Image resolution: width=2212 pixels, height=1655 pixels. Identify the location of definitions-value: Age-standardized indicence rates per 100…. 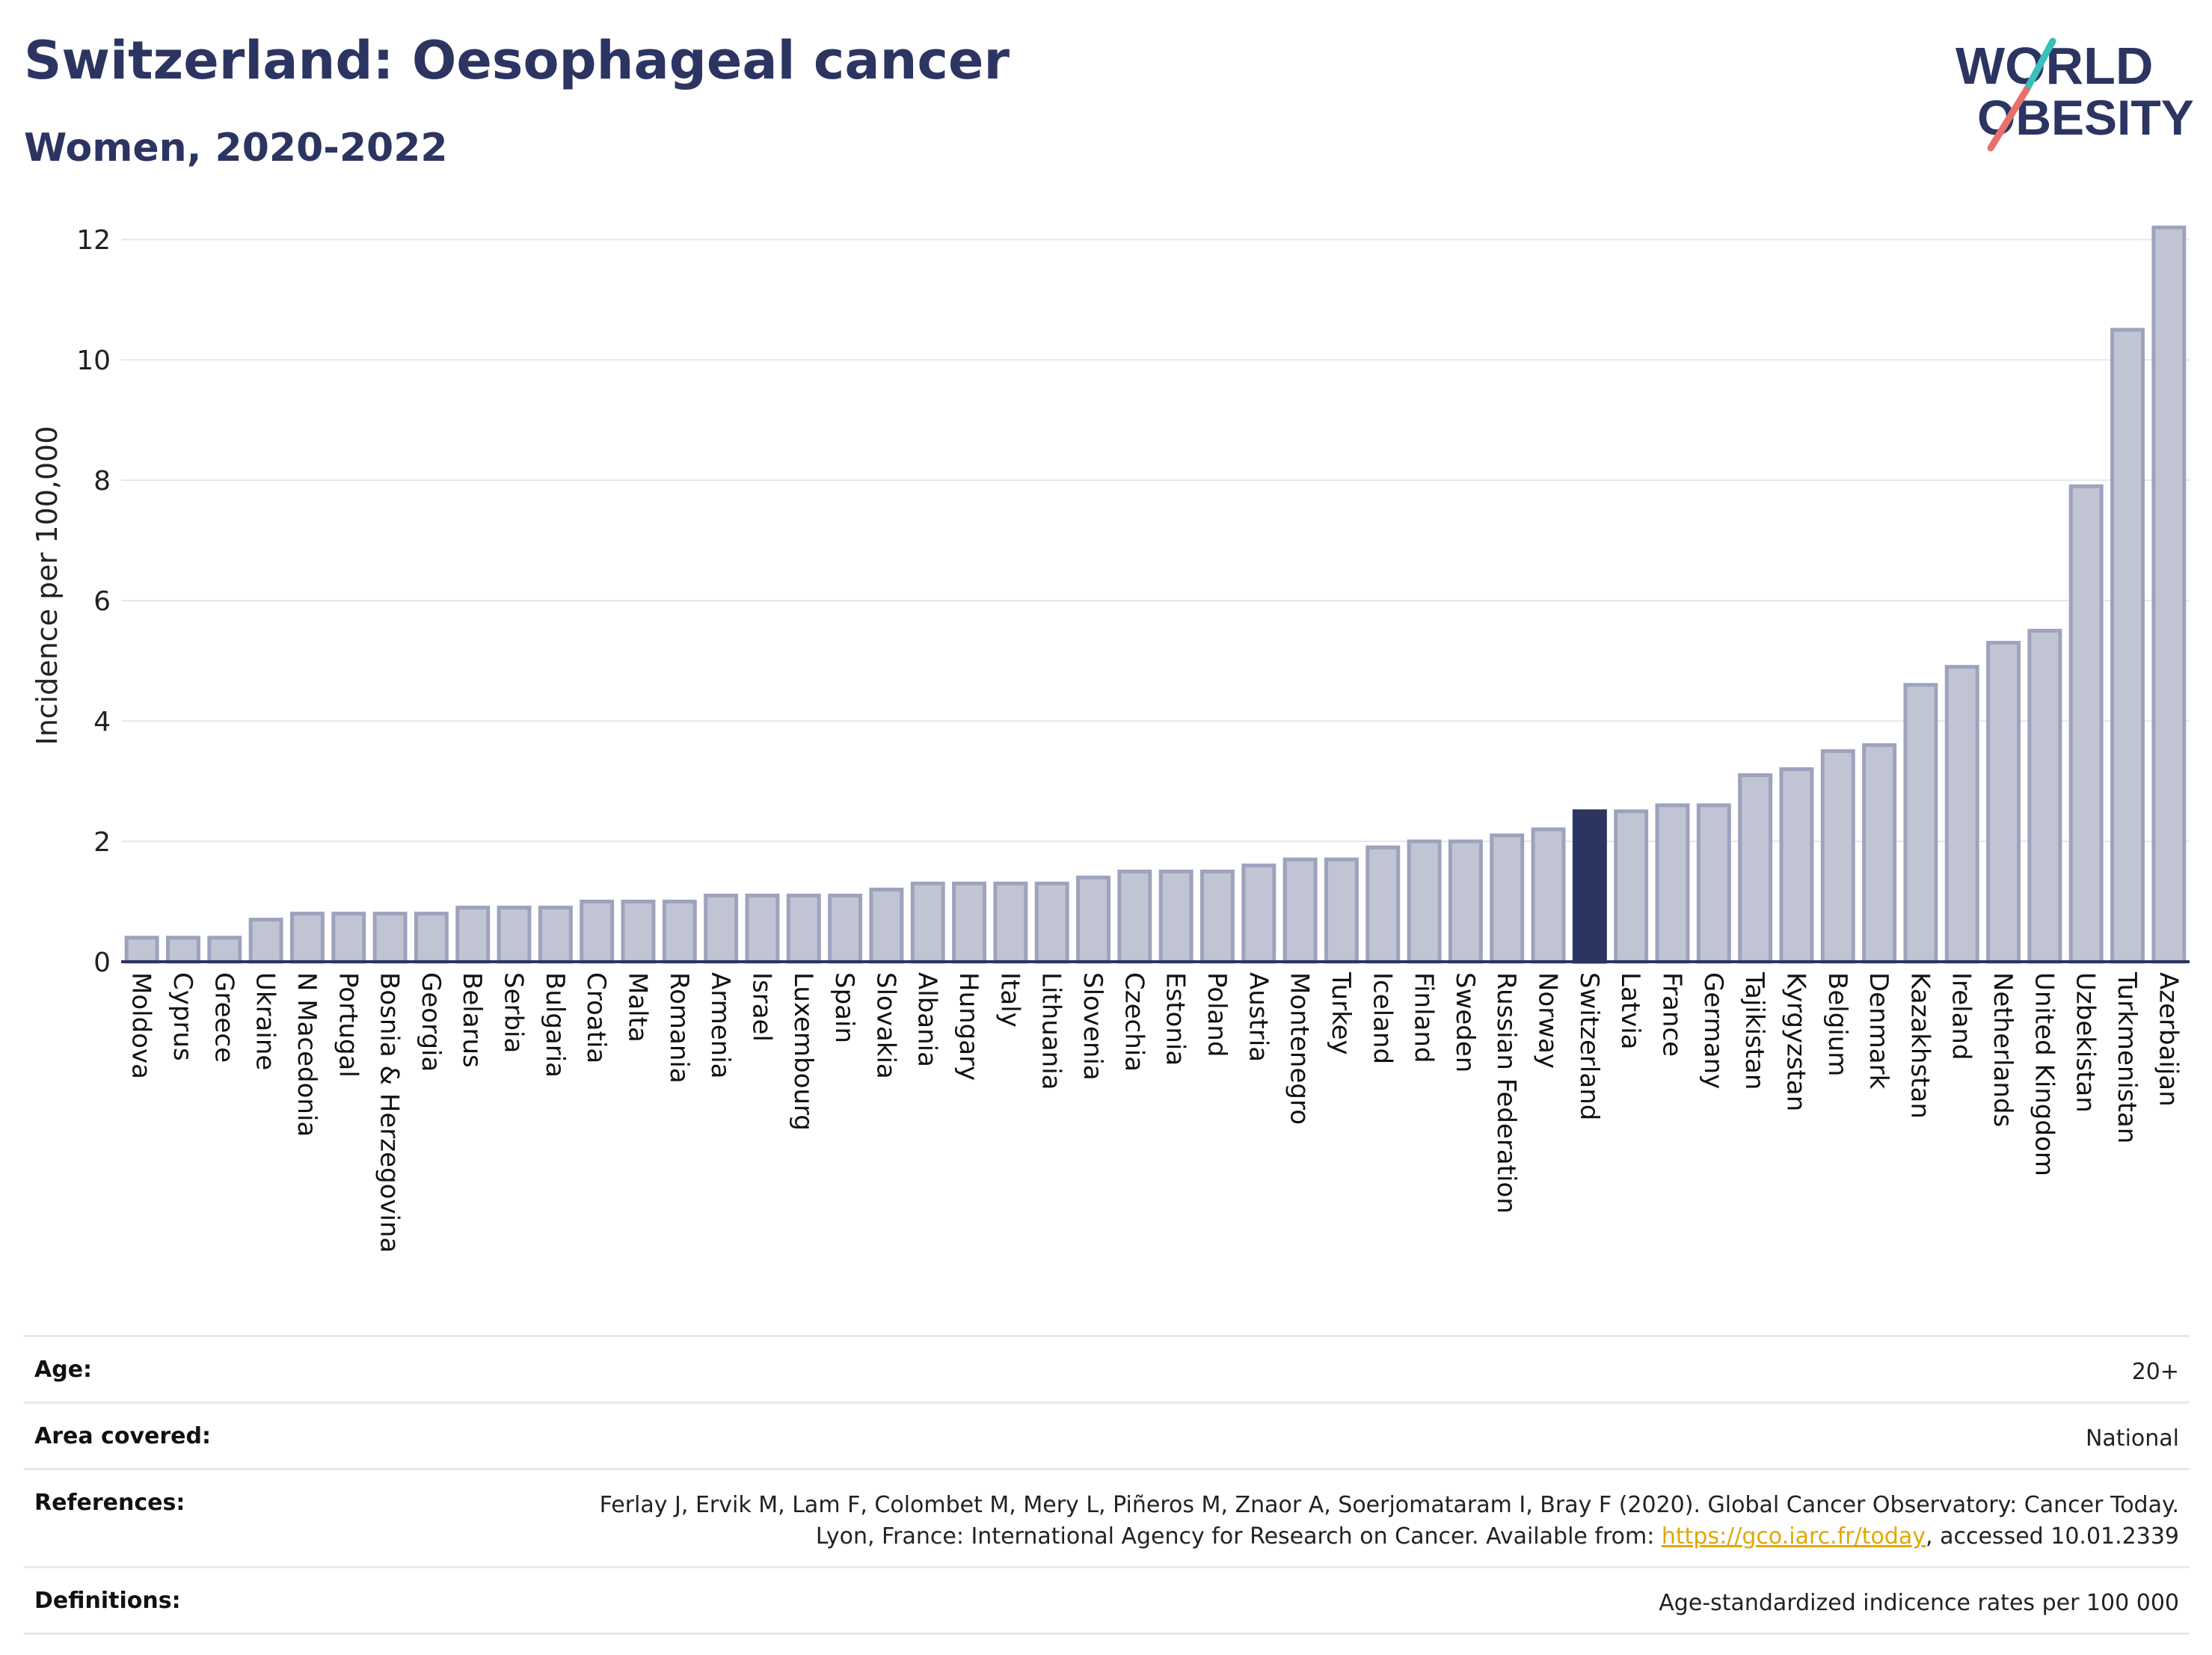
(1919, 1603).